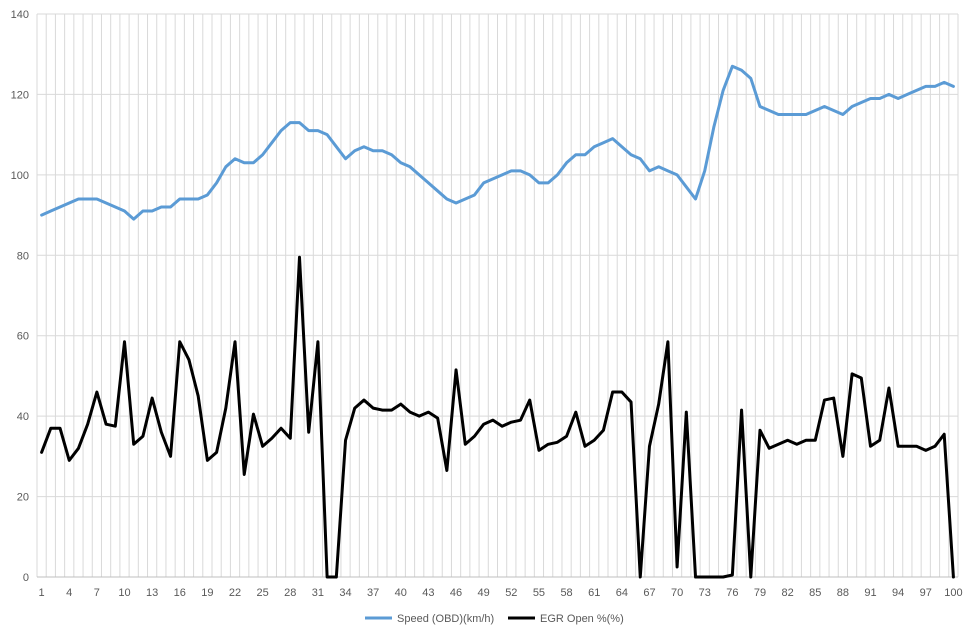 This screenshot has width=976, height=639. What do you see at coordinates (290, 593) in the screenshot?
I see `x-tick-label: 28` at bounding box center [290, 593].